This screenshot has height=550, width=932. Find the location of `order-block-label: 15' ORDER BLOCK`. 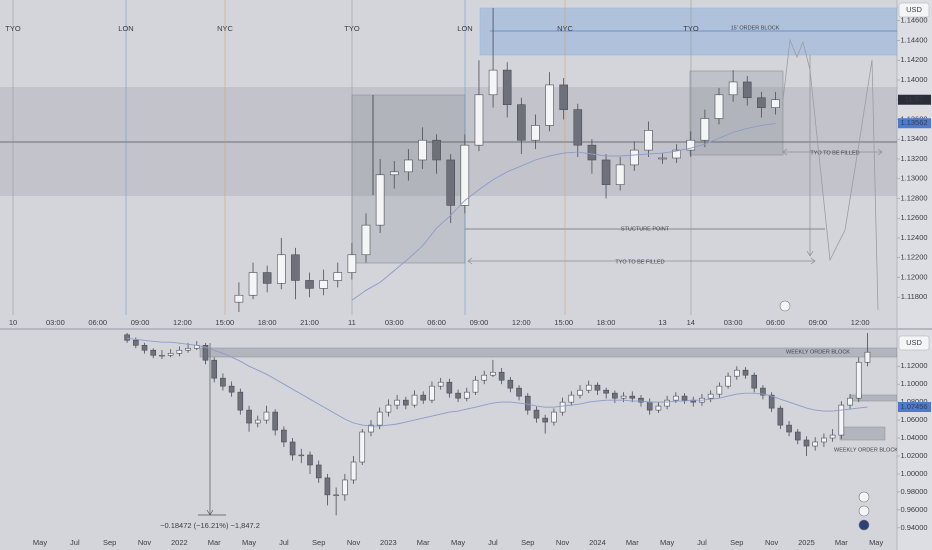

order-block-label: 15' ORDER BLOCK is located at coordinates (755, 28).